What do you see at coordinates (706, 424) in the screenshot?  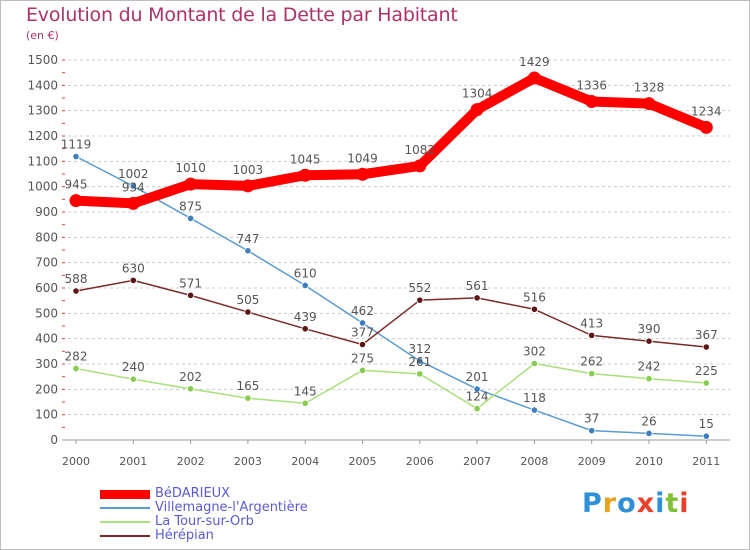 I see `data-label: 15` at bounding box center [706, 424].